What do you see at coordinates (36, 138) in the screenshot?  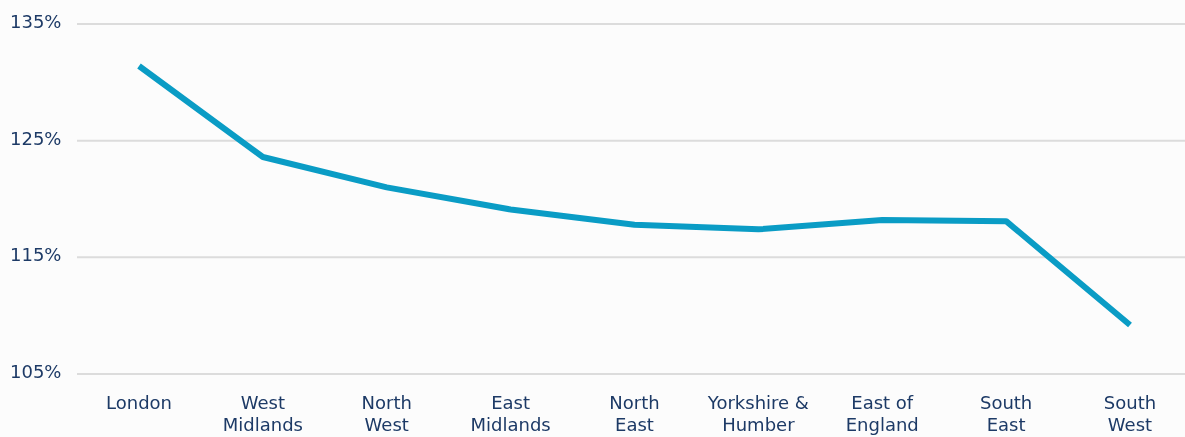 I see `y-tick-label: 125%` at bounding box center [36, 138].